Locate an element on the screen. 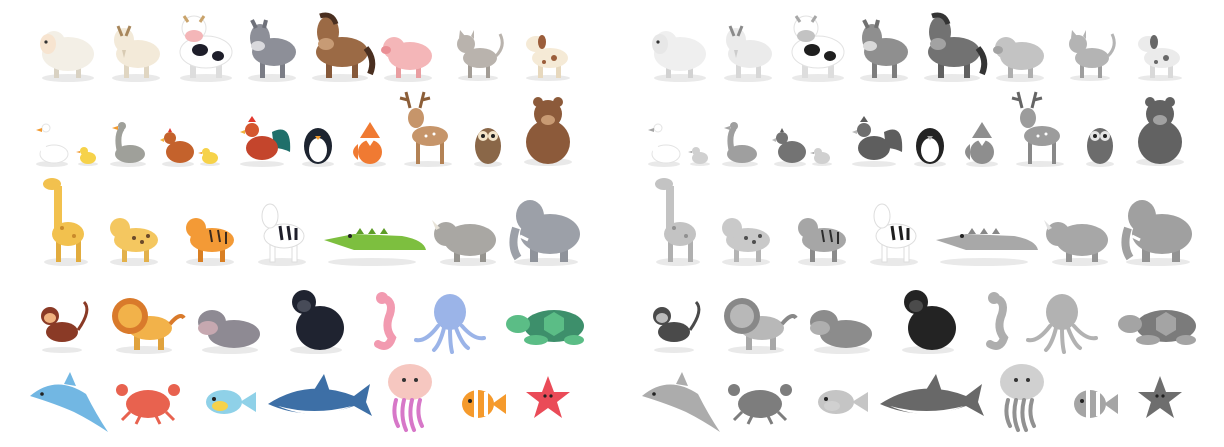 This screenshot has height=447, width=1224. dolphin-gray is located at coordinates (681, 402).